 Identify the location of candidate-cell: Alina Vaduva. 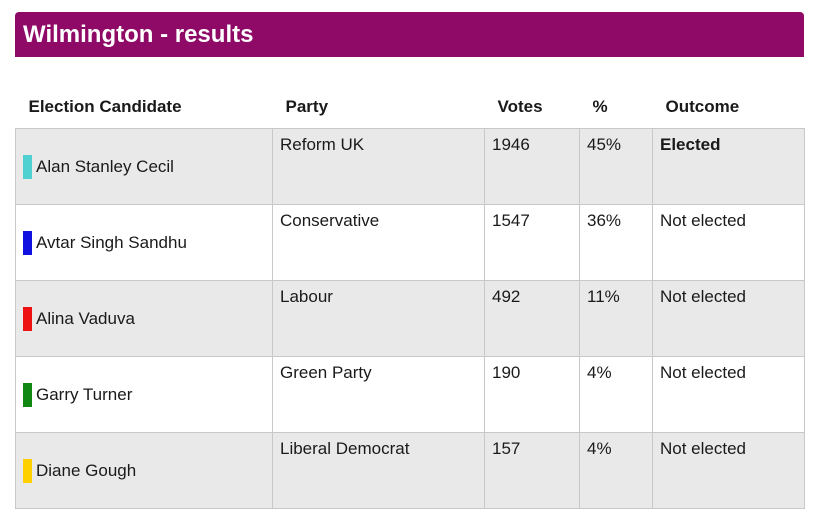
(144, 318).